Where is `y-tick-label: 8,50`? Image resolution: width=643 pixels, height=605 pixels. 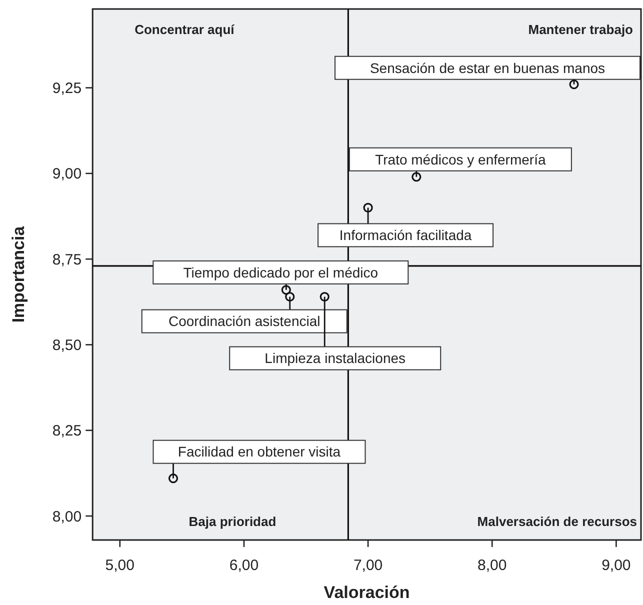
y-tick-label: 8,50 is located at coordinates (67, 345).